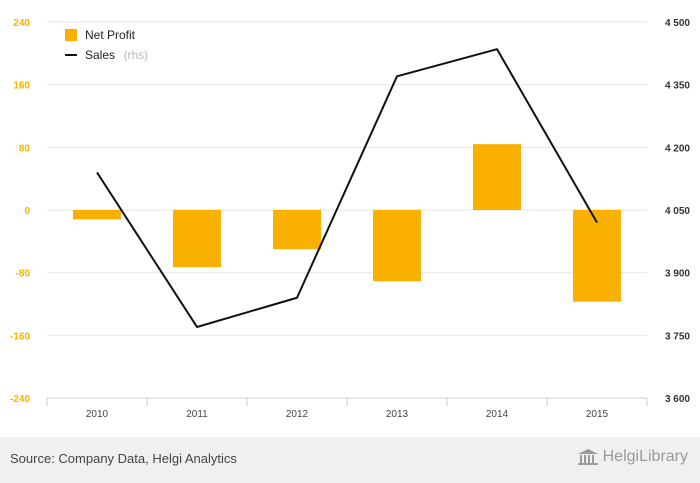 This screenshot has width=700, height=483. I want to click on left-tick-label-5: -160, so click(20, 336).